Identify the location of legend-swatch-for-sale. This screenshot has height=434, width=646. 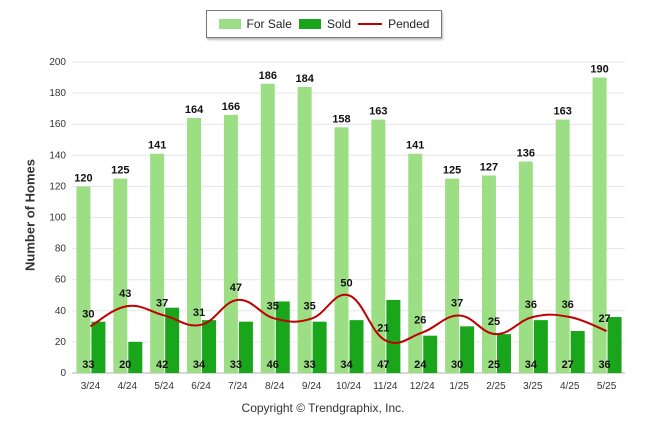
(229, 24).